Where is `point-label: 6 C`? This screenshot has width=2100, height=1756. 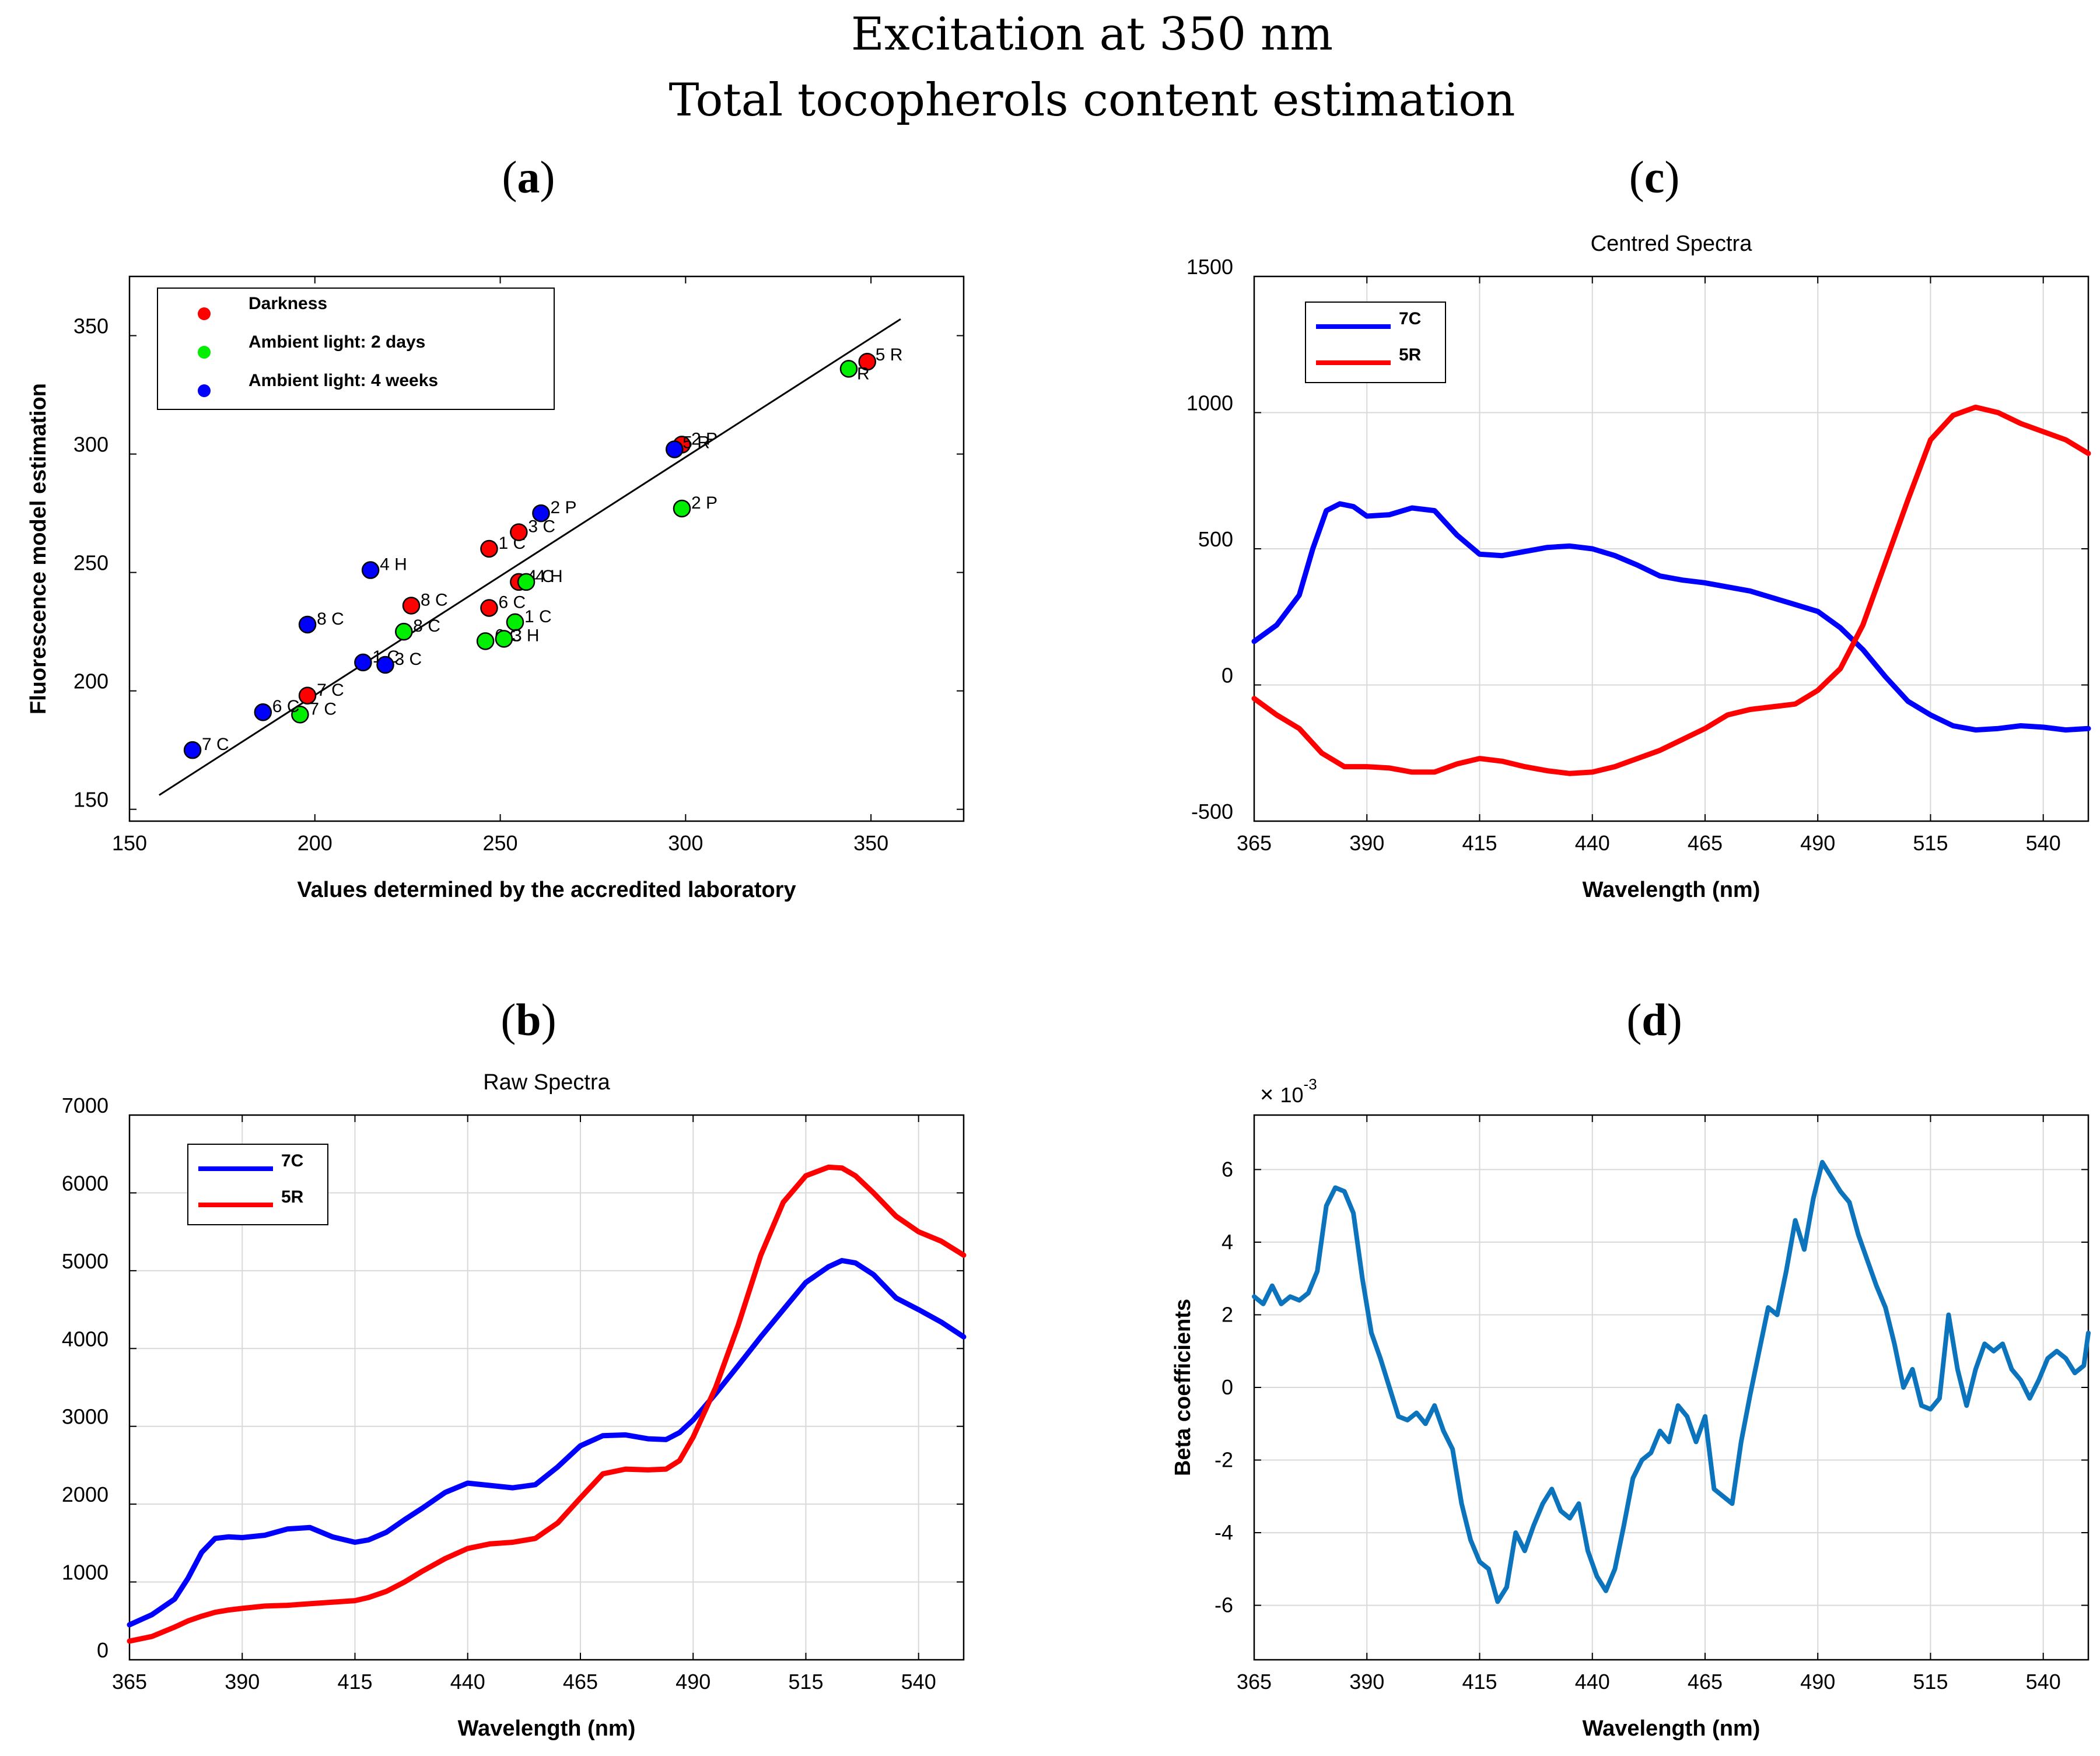
point-label: 6 C is located at coordinates (512, 602).